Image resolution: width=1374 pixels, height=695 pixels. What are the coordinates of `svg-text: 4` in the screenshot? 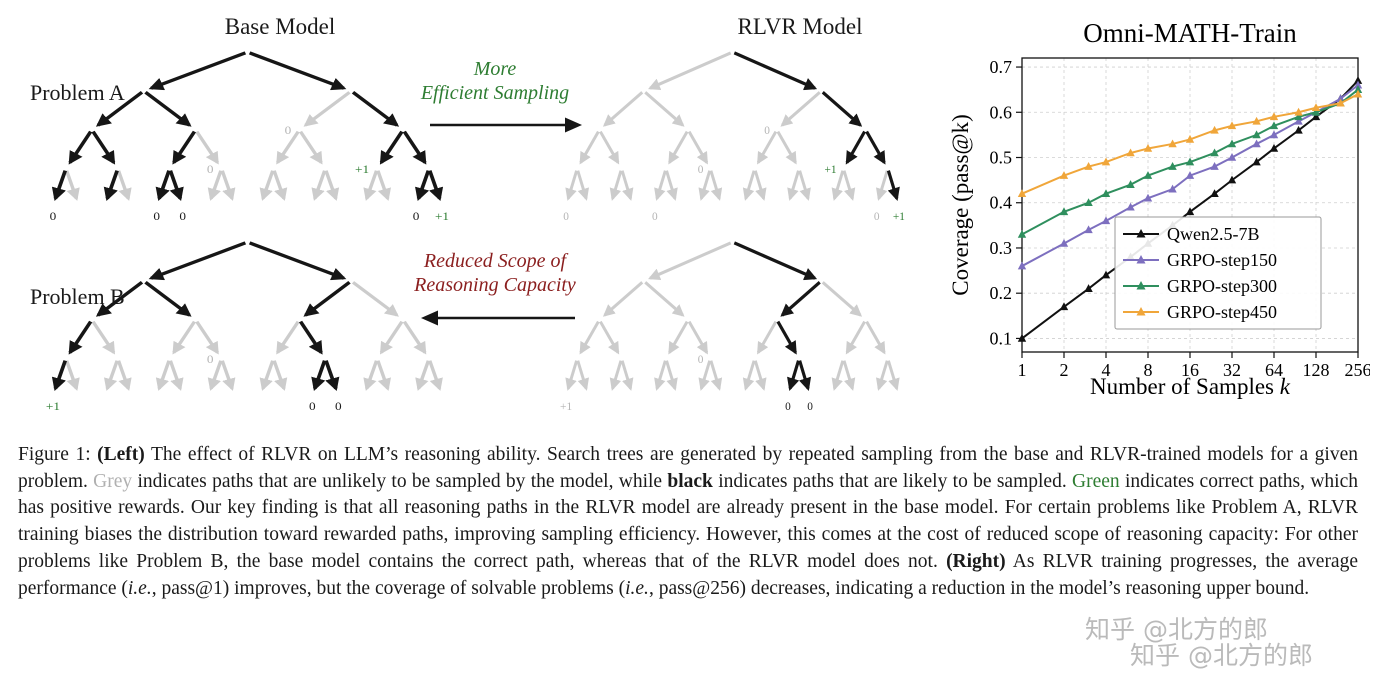 It's located at (1106, 370).